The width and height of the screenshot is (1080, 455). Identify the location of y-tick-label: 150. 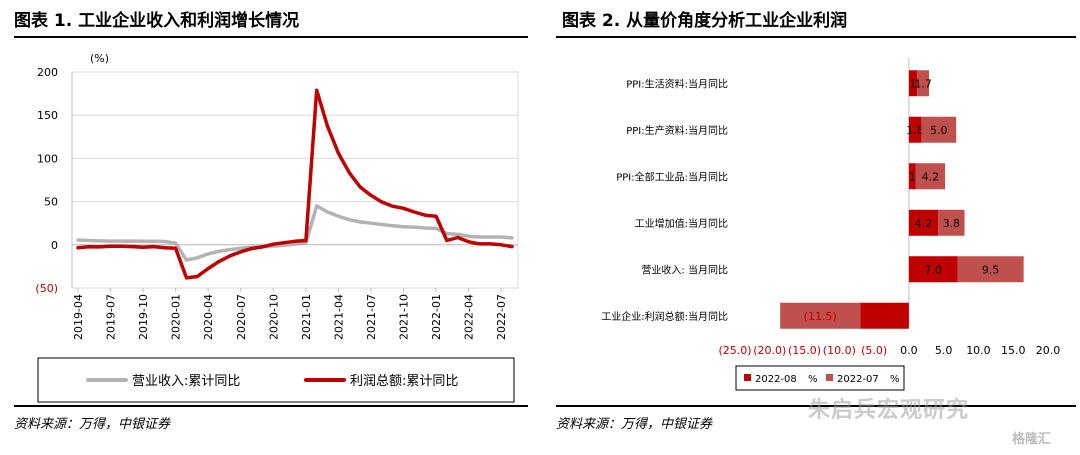
(47, 115).